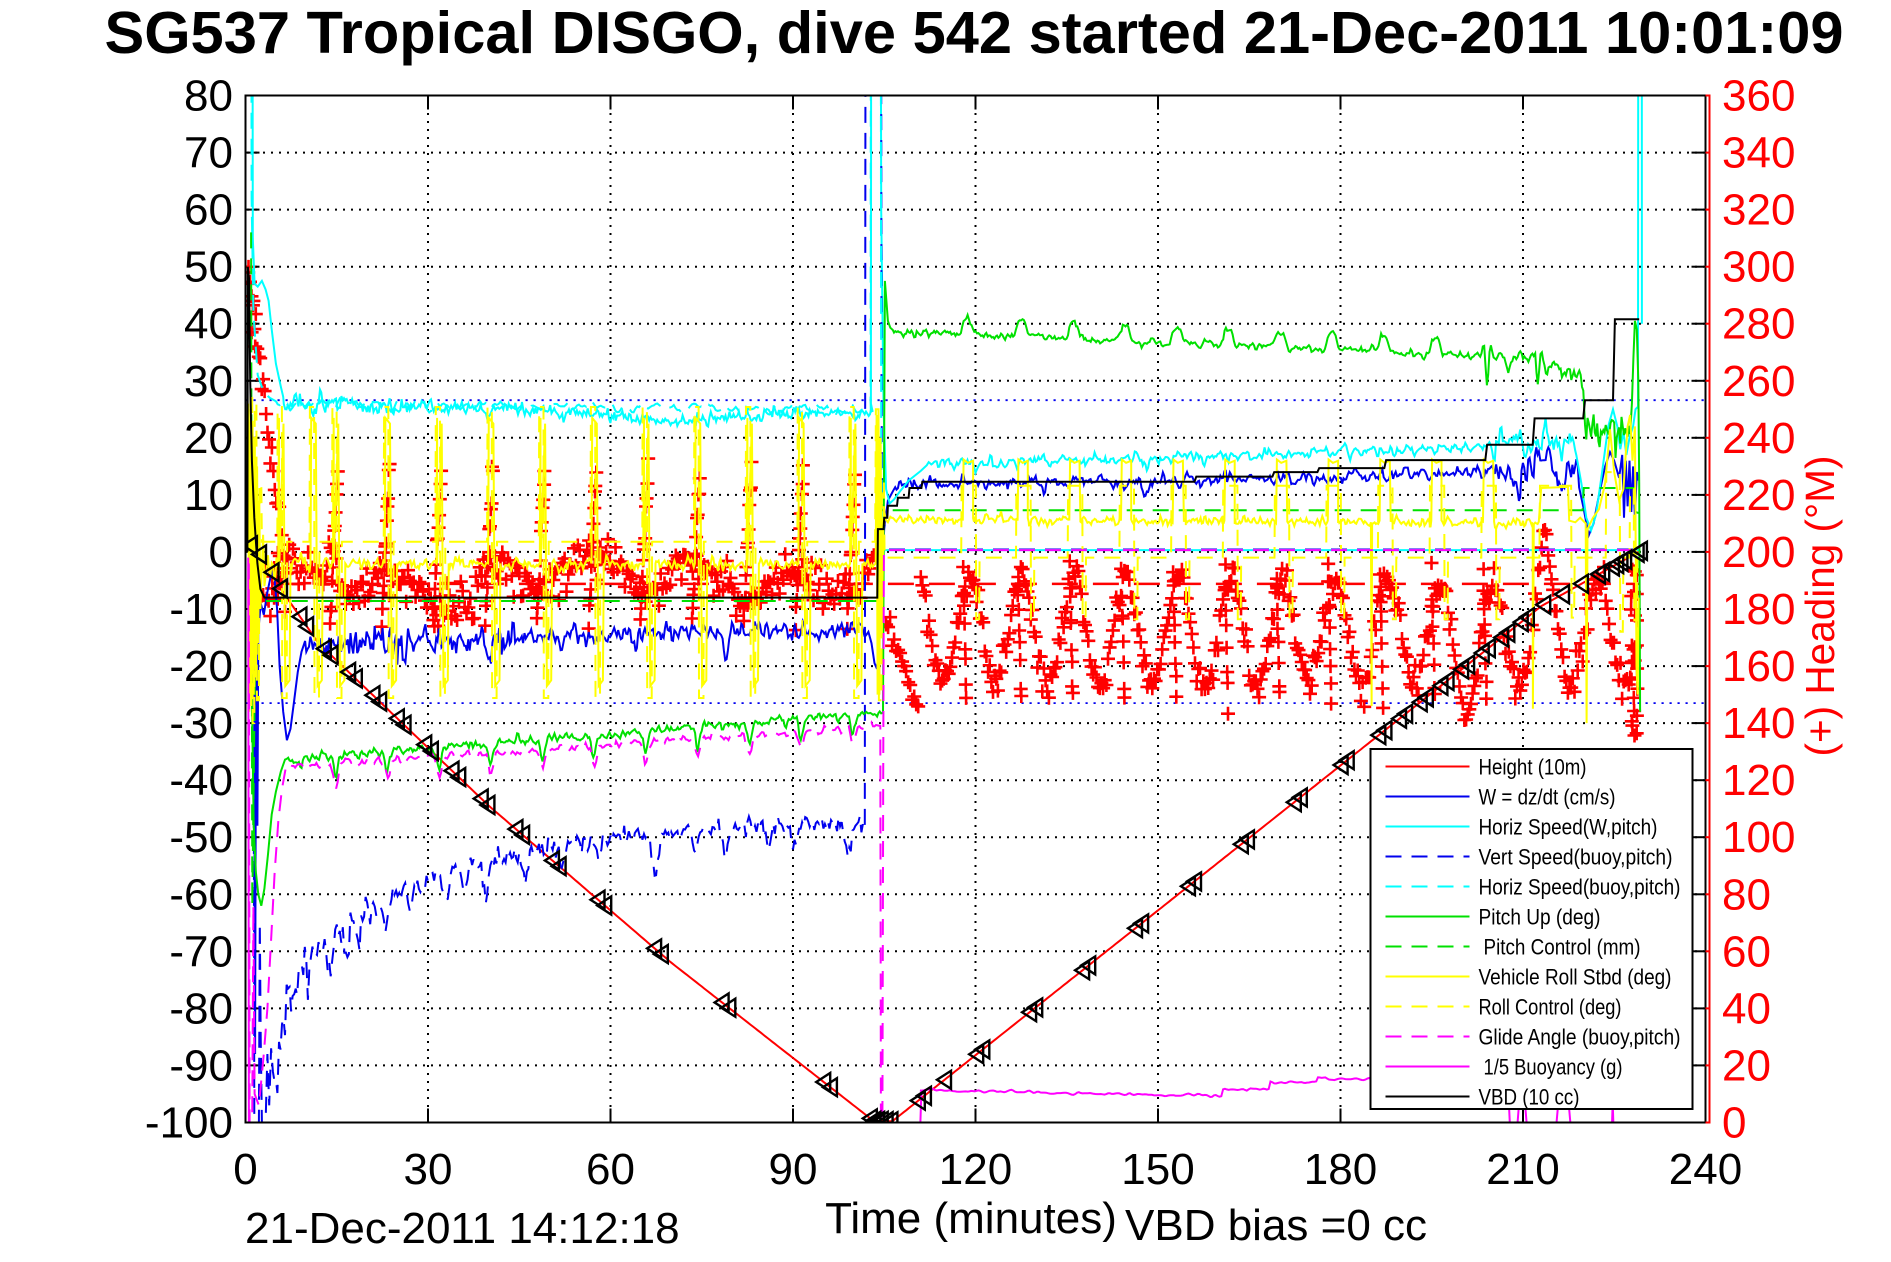 The height and width of the screenshot is (1262, 1891). What do you see at coordinates (201, 837) in the screenshot?
I see `svg-text: -50` at bounding box center [201, 837].